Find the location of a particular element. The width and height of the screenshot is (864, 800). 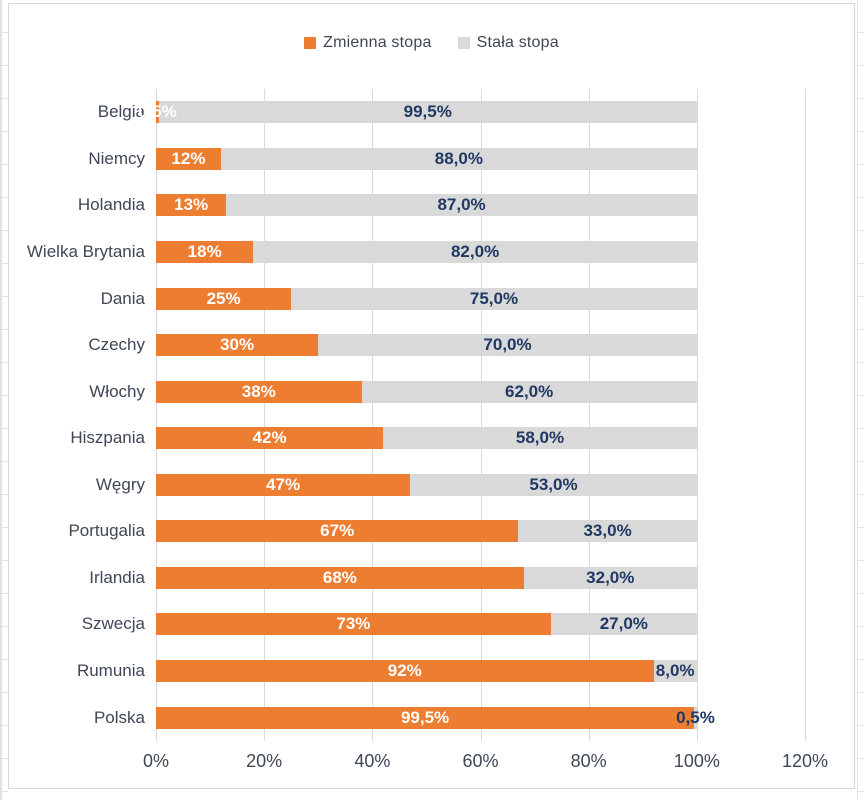

value-label-stala: 8,0% is located at coordinates (675, 671).